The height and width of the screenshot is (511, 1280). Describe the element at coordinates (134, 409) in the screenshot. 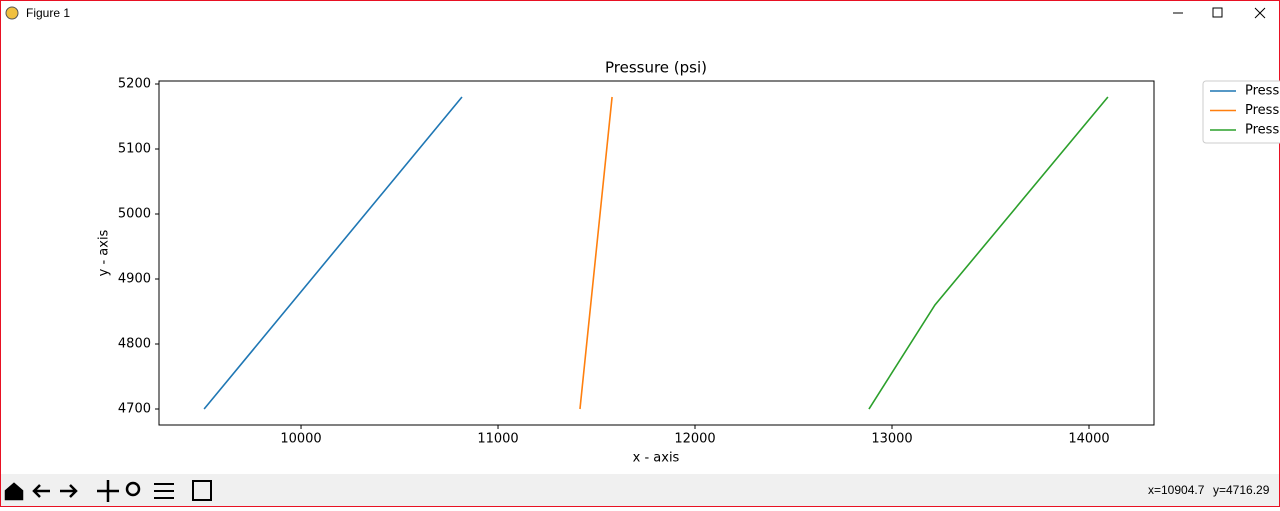

I see `y-tick-label: 4700` at that location.